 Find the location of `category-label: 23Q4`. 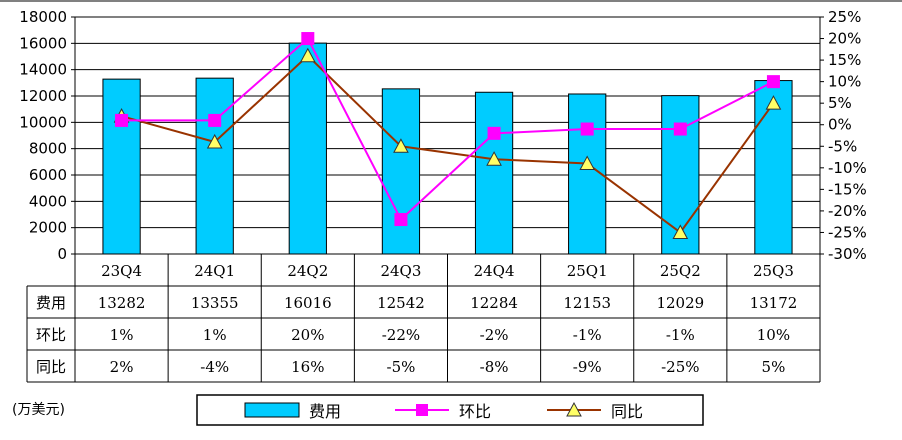

category-label: 23Q4 is located at coordinates (121, 271).